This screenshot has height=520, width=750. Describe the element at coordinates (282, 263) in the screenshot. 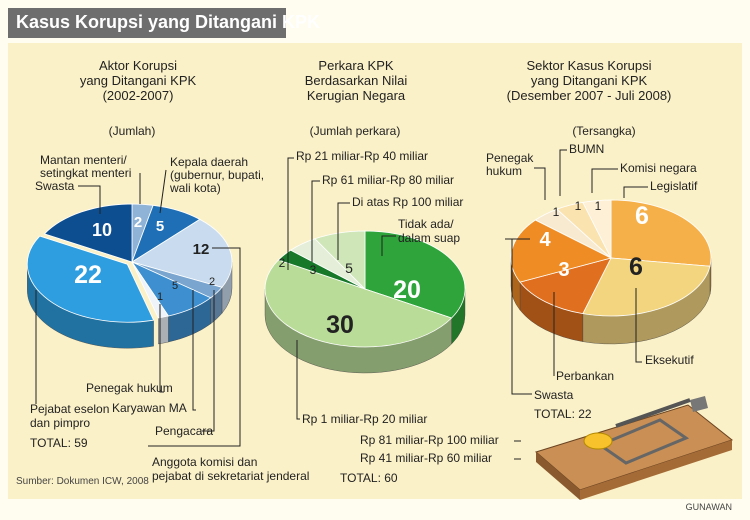

I see `pie2-value-4: 2` at that location.